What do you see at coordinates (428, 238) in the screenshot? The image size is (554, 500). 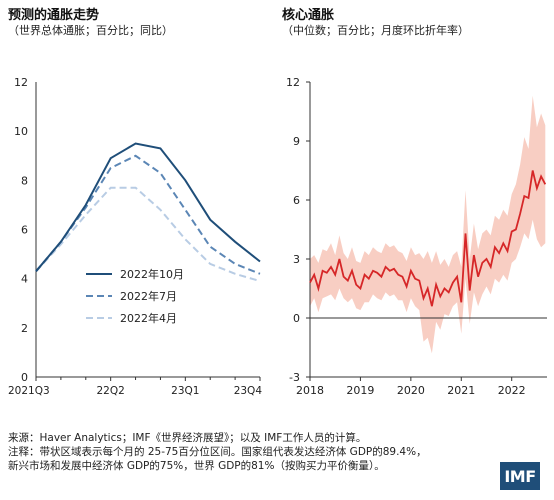 I see `median-line` at bounding box center [428, 238].